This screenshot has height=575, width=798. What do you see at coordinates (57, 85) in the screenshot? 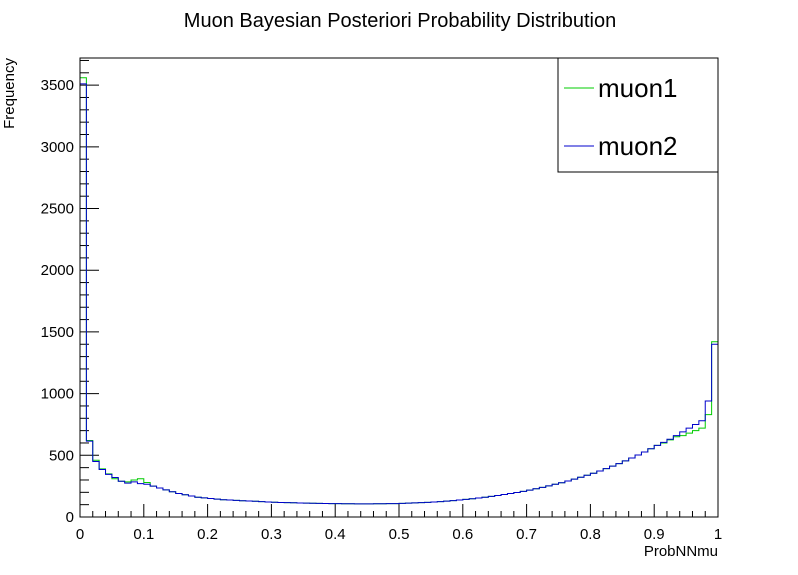
I see `y-tick-label: 3500` at bounding box center [57, 85].